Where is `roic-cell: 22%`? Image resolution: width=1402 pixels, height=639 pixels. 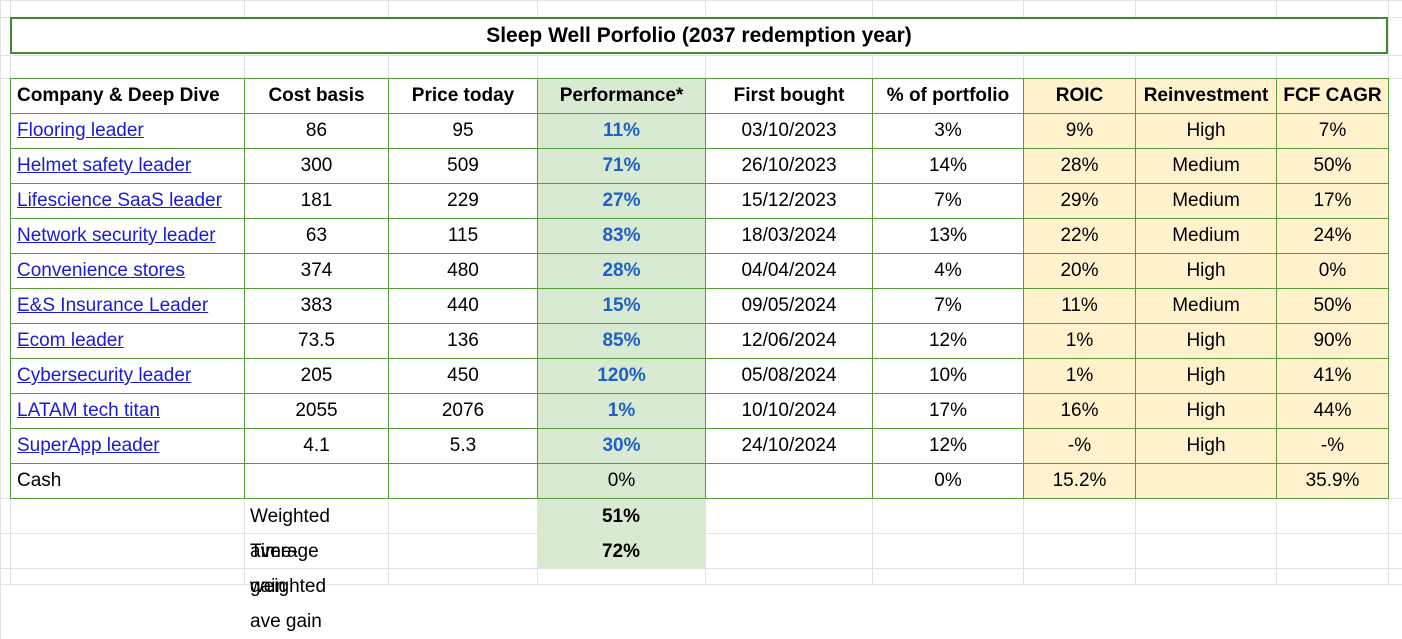 roic-cell: 22% is located at coordinates (1079, 236).